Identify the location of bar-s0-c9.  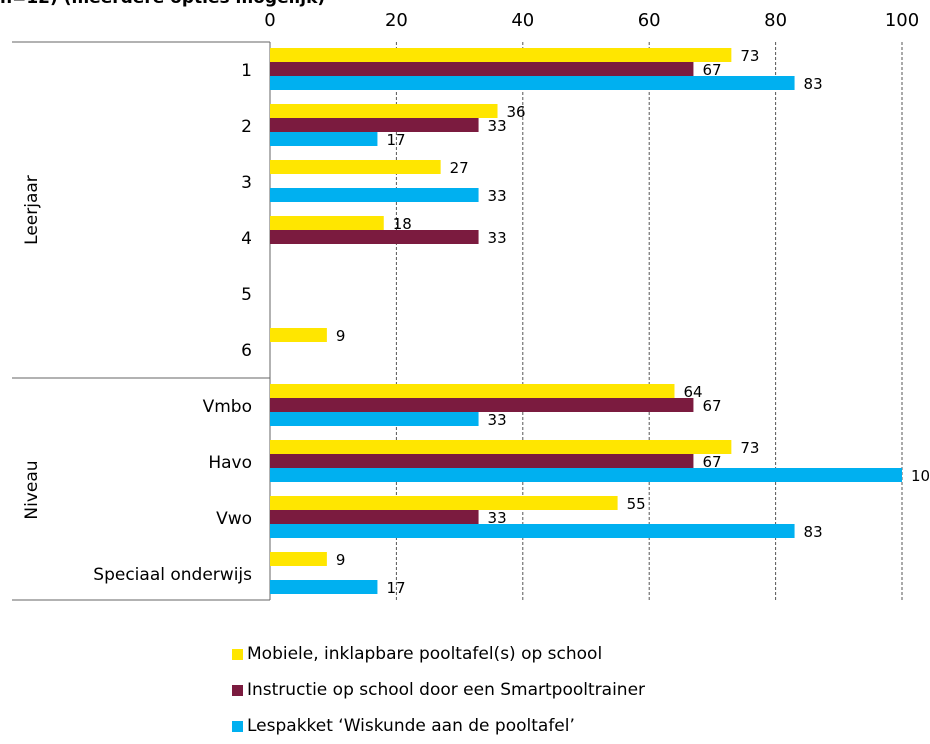
(298, 559).